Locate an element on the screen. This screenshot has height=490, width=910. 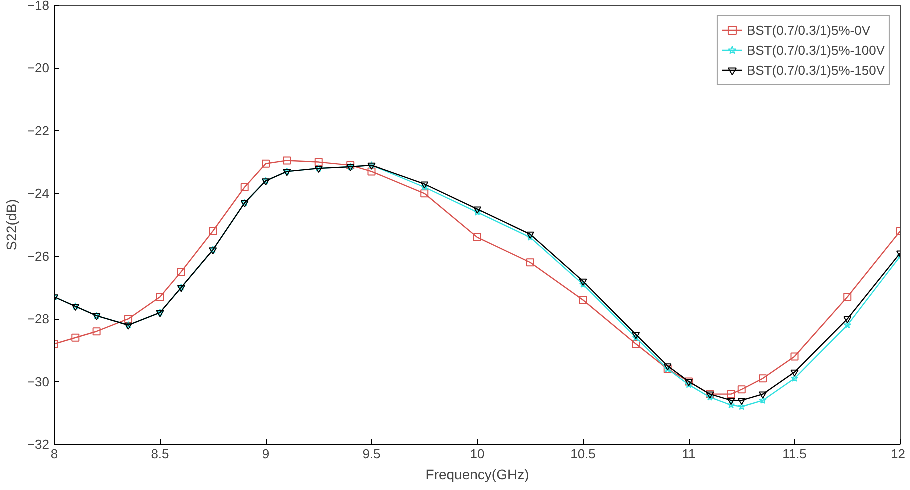
x-tick-label: 12 is located at coordinates (898, 454).